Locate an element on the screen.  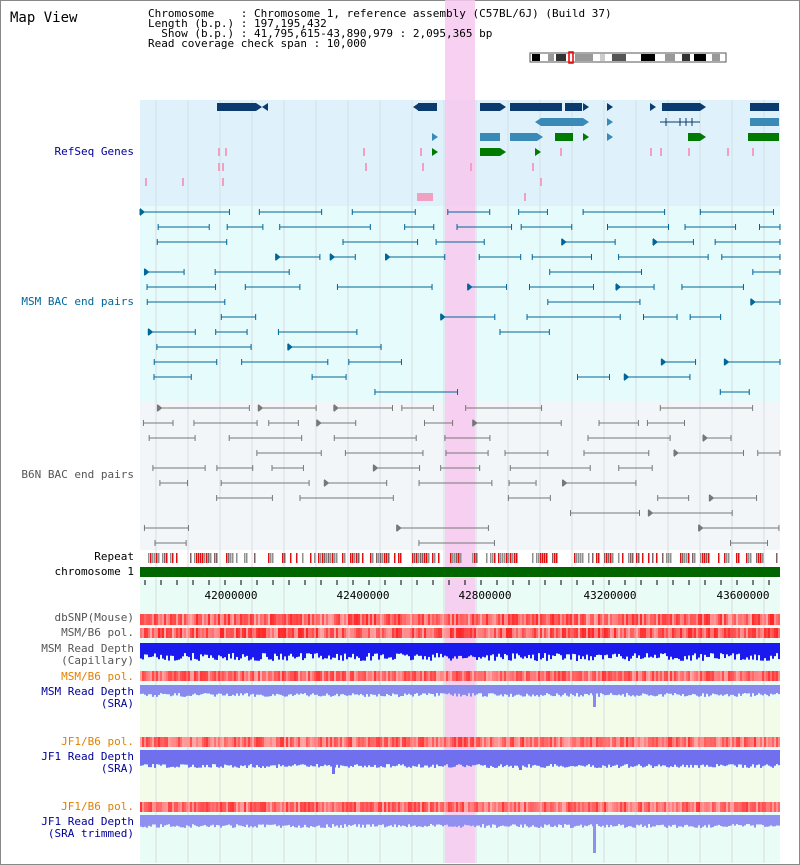
track-label-repeat: Repeat is located at coordinates (114, 556).